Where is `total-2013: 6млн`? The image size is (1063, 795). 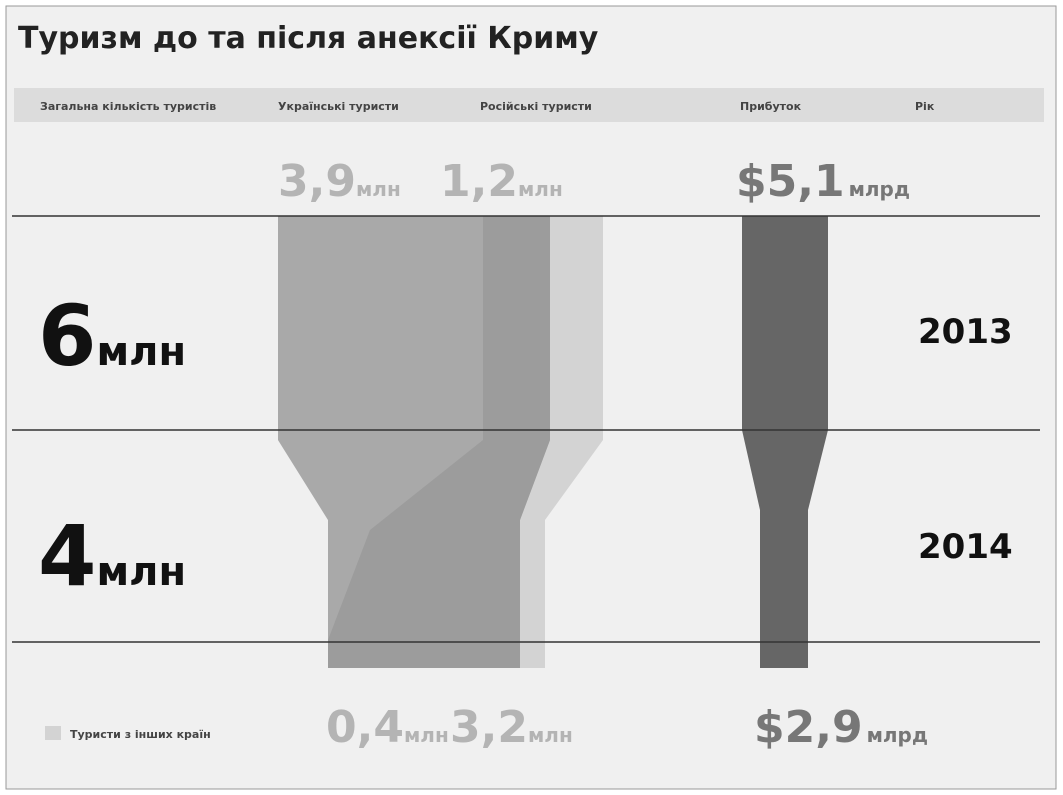 total-2013: 6млн is located at coordinates (112, 336).